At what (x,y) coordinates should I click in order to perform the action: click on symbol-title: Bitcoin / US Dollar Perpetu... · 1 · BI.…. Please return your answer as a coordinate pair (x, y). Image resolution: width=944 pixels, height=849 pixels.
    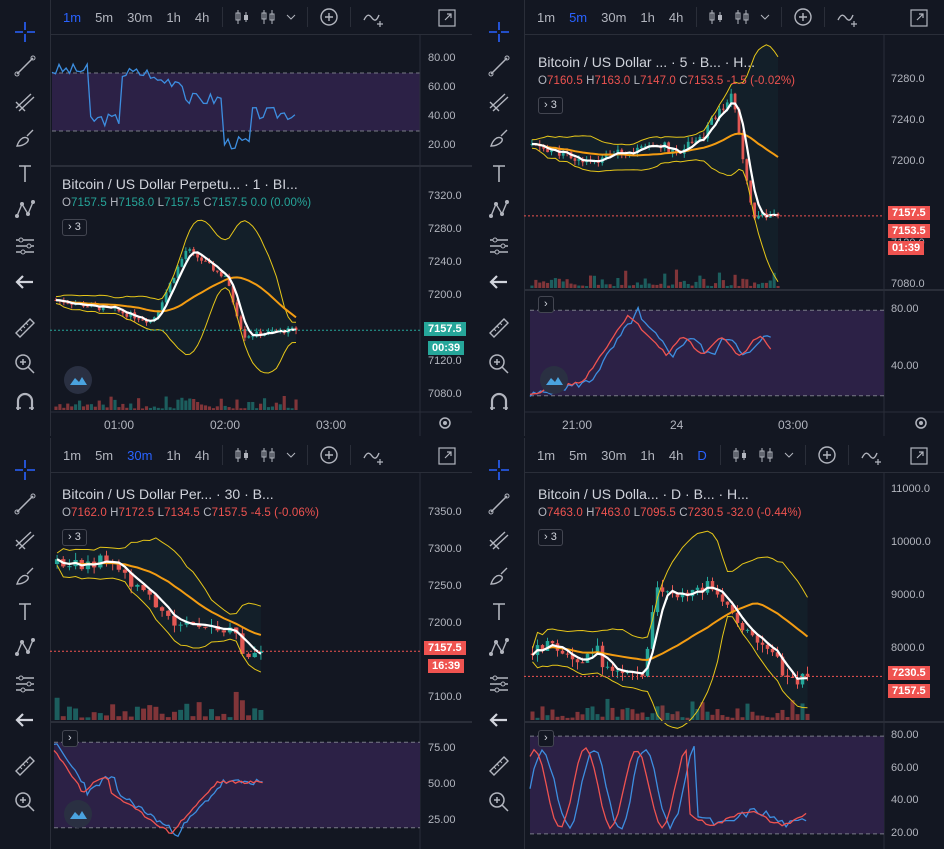
    Looking at the image, I should click on (180, 184).